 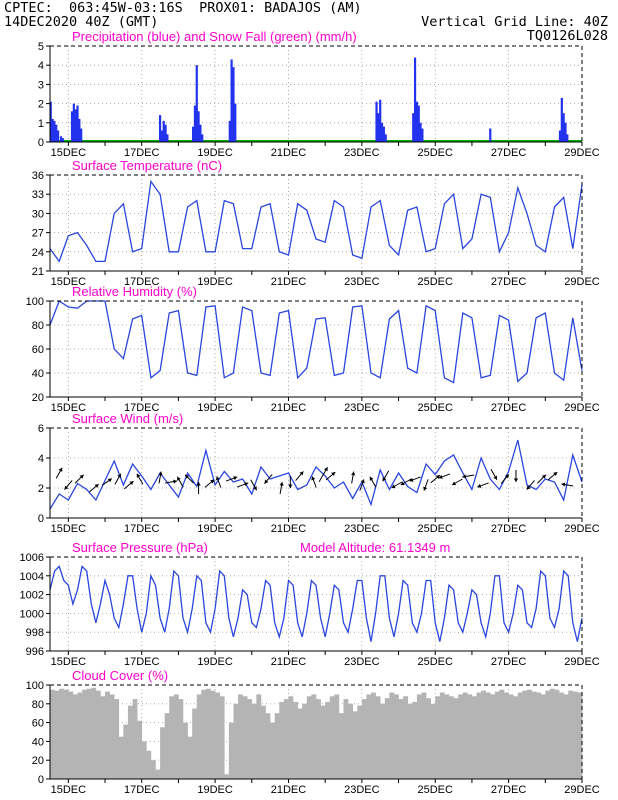 I want to click on panel-5-series-line, so click(x=316, y=603).